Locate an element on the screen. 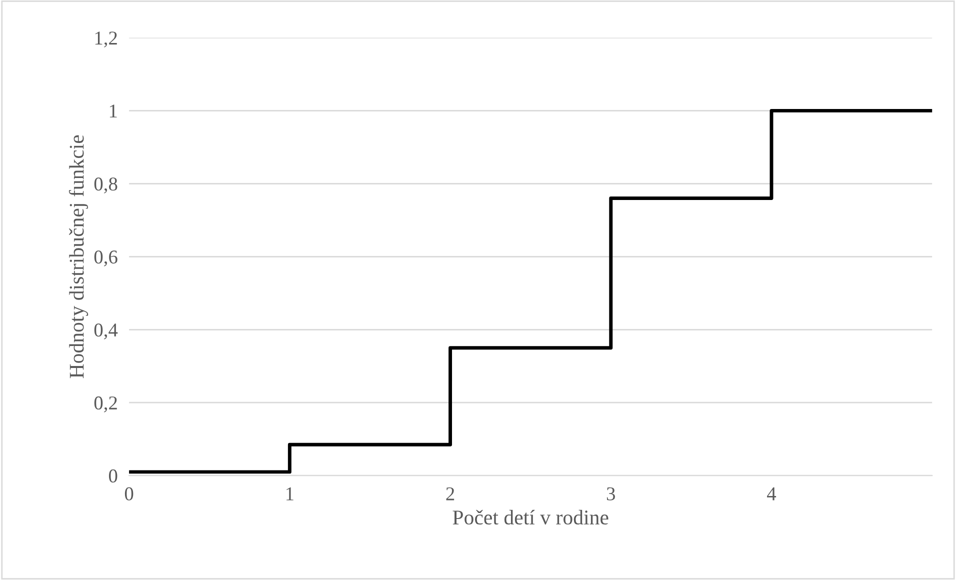 The width and height of the screenshot is (956, 580). x-tick-label: 3 is located at coordinates (610, 493).